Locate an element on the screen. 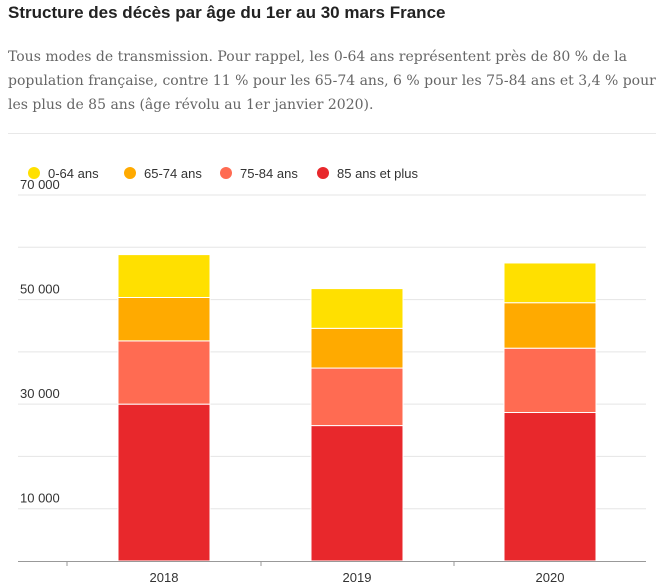 The height and width of the screenshot is (588, 664). legend-label: 65-74 ans is located at coordinates (173, 173).